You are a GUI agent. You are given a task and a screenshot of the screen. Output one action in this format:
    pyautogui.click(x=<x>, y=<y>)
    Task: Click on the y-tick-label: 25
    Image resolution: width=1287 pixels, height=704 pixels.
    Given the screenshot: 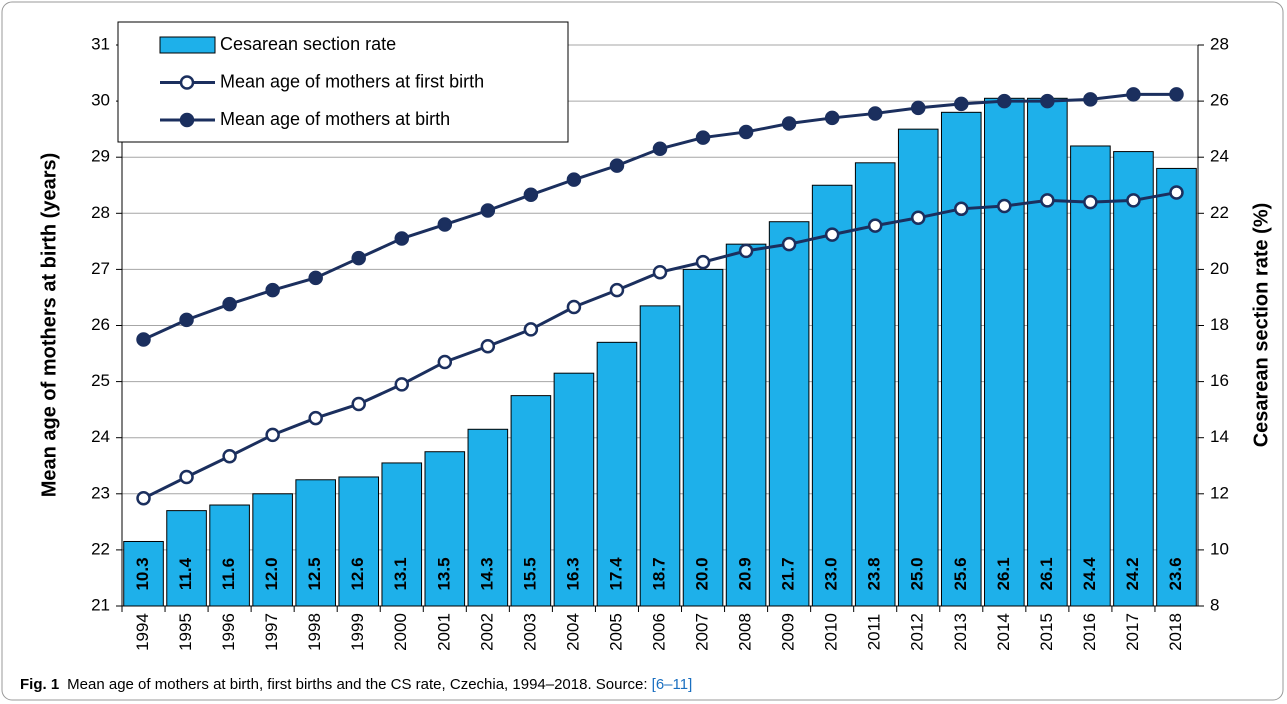 What is the action you would take?
    pyautogui.click(x=100, y=380)
    